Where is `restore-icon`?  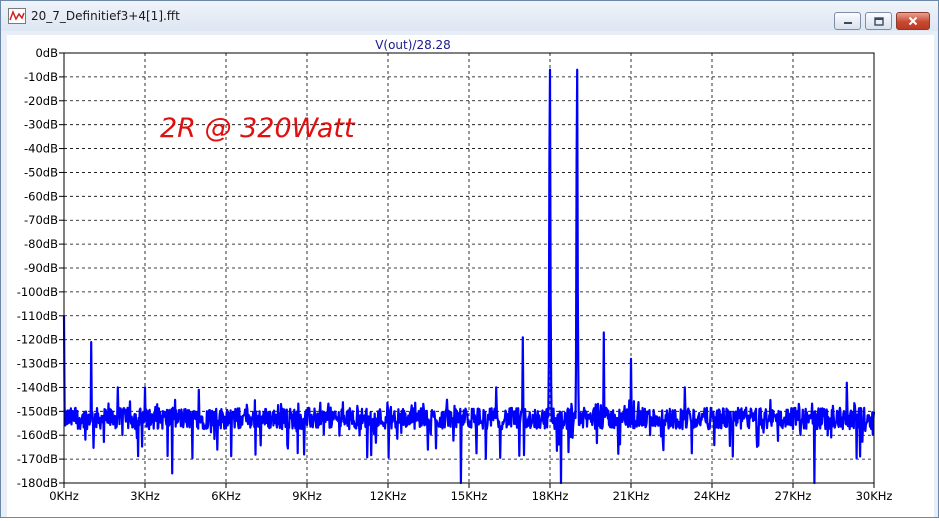
restore-icon is located at coordinates (878, 21).